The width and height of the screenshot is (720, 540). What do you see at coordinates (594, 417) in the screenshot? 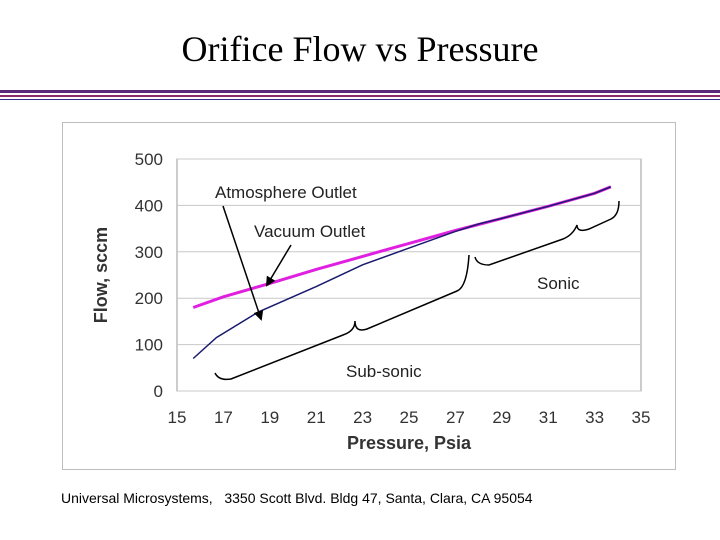
I see `x-tick-label: 33` at bounding box center [594, 417].